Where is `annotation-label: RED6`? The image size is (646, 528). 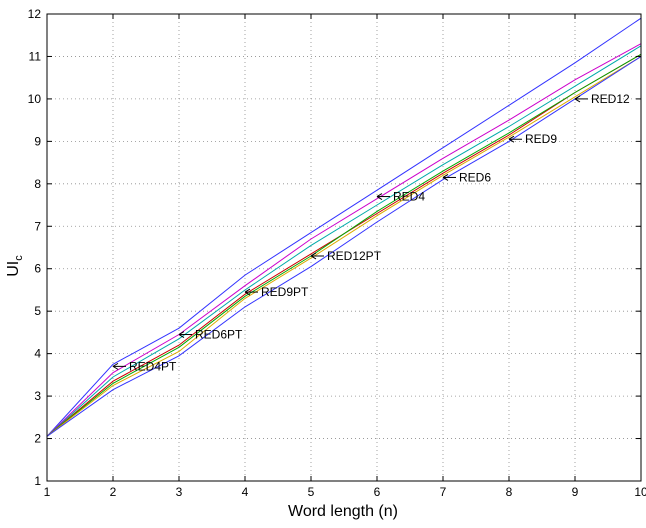 annotation-label: RED6 is located at coordinates (475, 177).